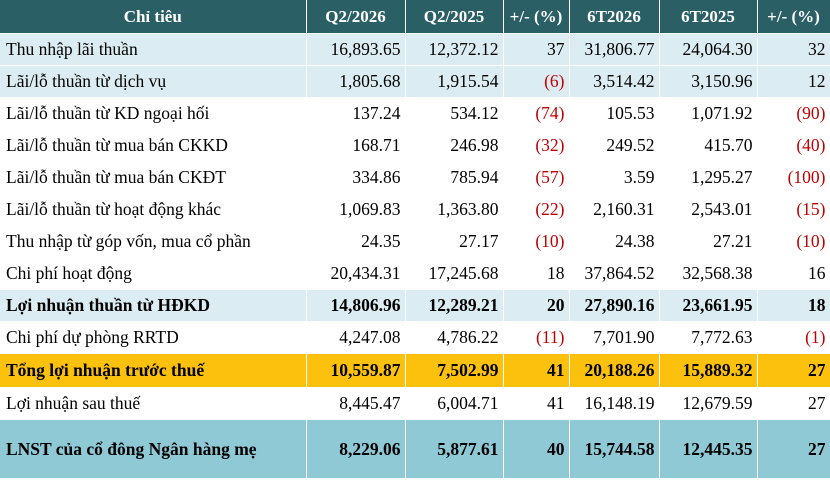 Image resolution: width=830 pixels, height=488 pixels. Describe the element at coordinates (454, 49) in the screenshot. I see `q2-2025-value: 12,372.12` at that location.